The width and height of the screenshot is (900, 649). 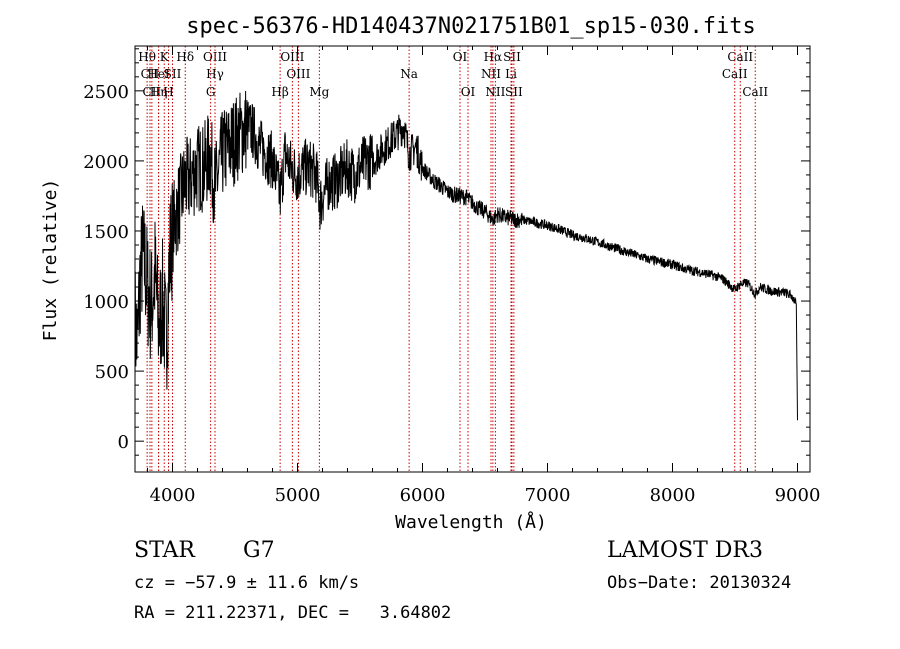 I want to click on x-tick-label: 6000, so click(x=423, y=495).